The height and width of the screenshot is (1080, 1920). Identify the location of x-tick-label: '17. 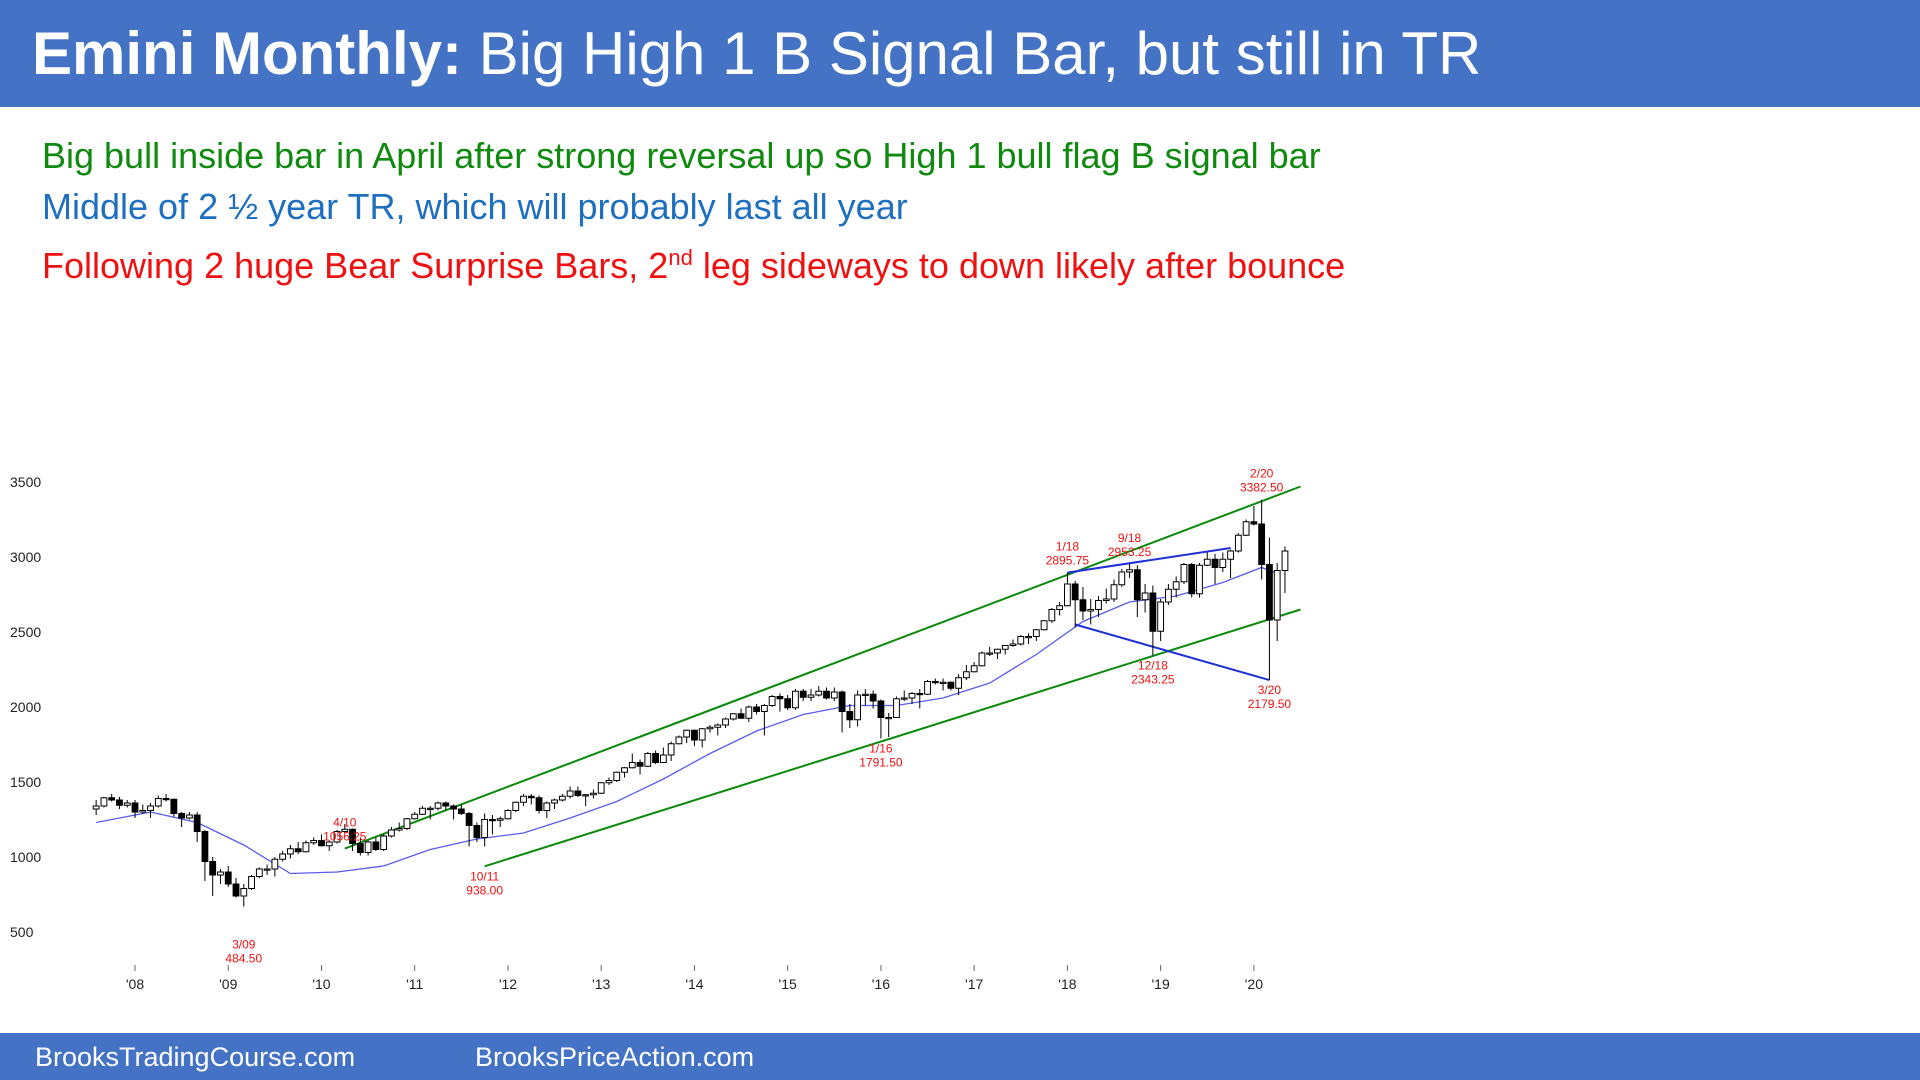
(974, 984).